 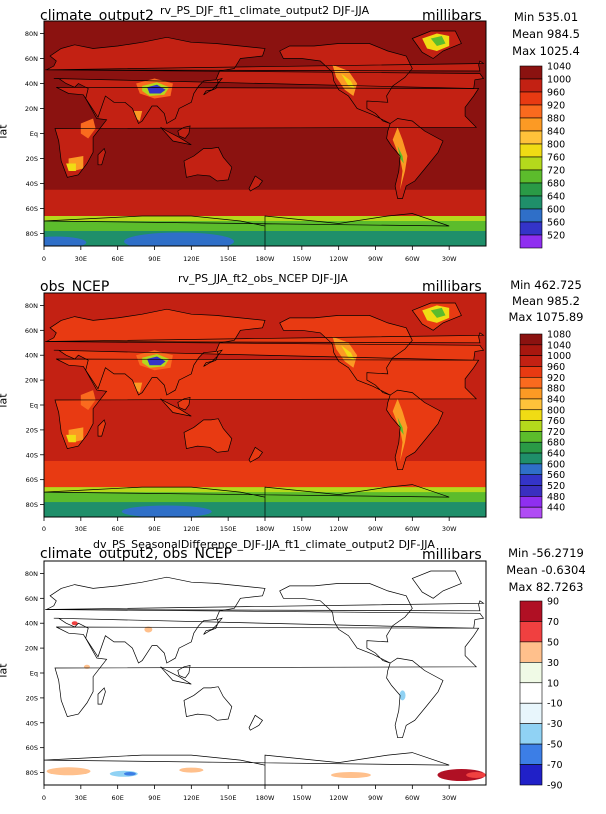 I want to click on colorbar-label-920: 920, so click(x=556, y=106).